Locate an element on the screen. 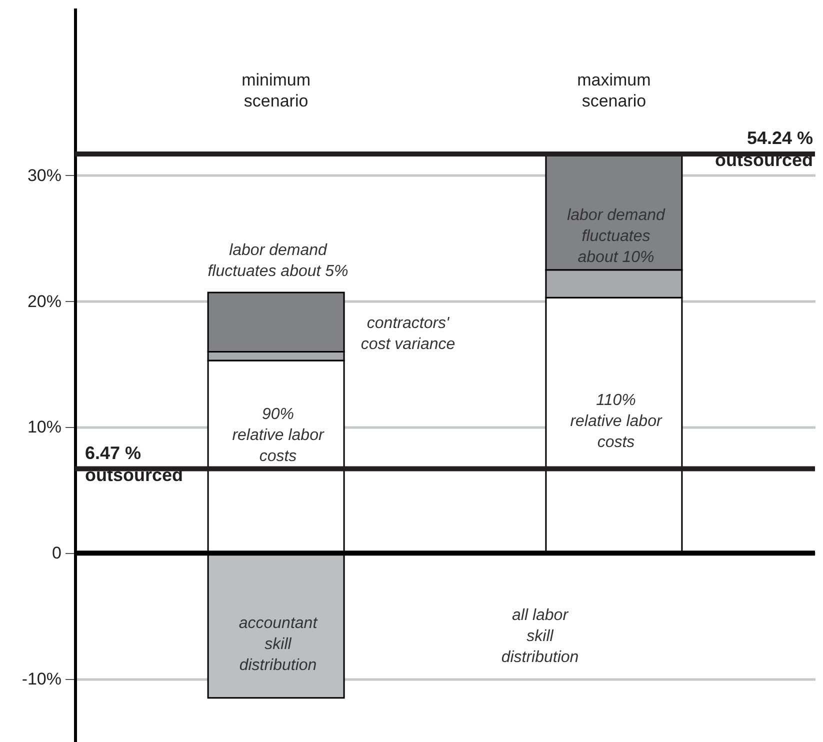 Image resolution: width=823 pixels, height=742 pixels. y-tick-label: -10% is located at coordinates (42, 679).